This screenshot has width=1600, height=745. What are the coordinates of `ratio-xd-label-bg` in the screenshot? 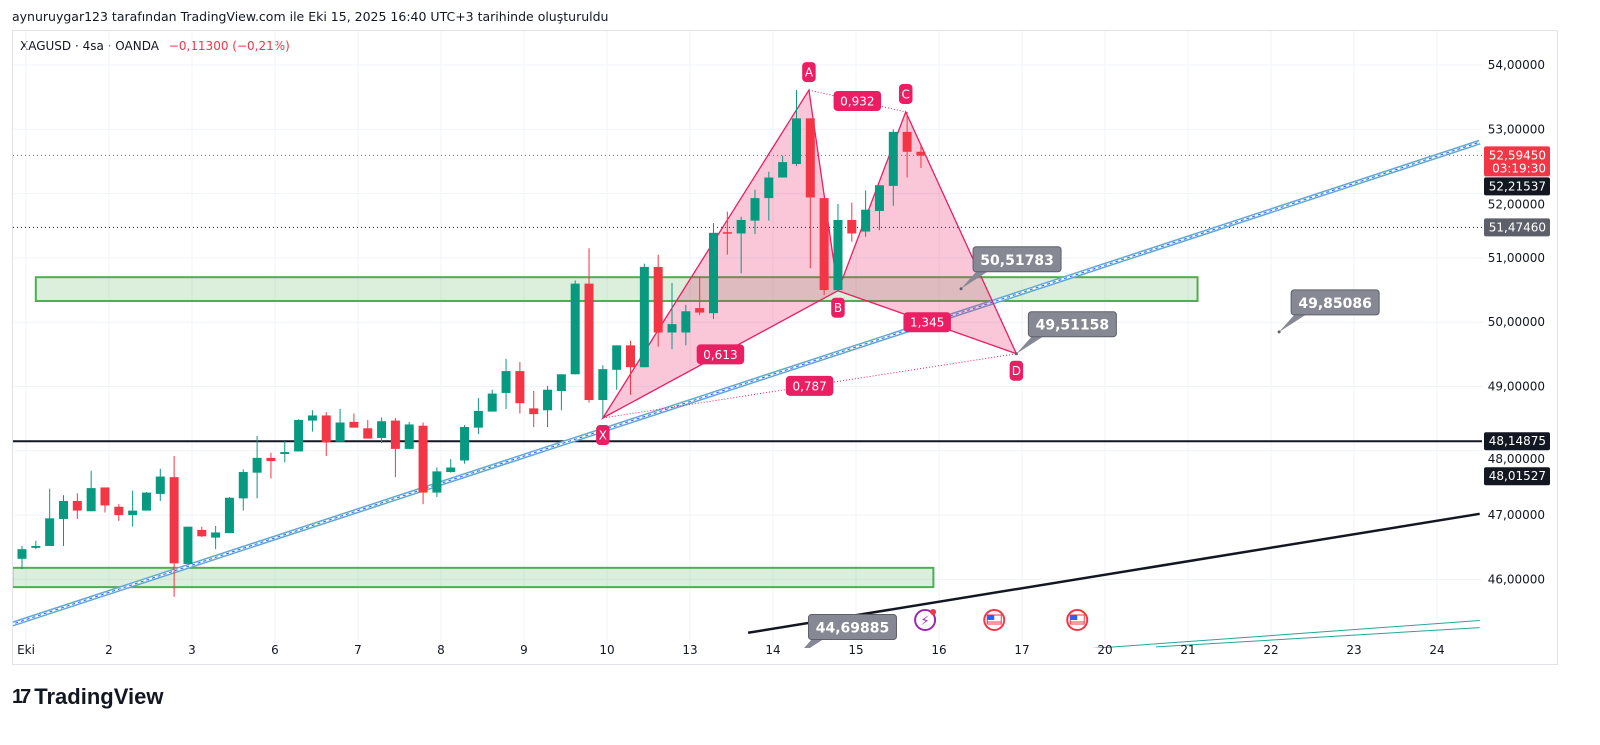 It's located at (809, 385).